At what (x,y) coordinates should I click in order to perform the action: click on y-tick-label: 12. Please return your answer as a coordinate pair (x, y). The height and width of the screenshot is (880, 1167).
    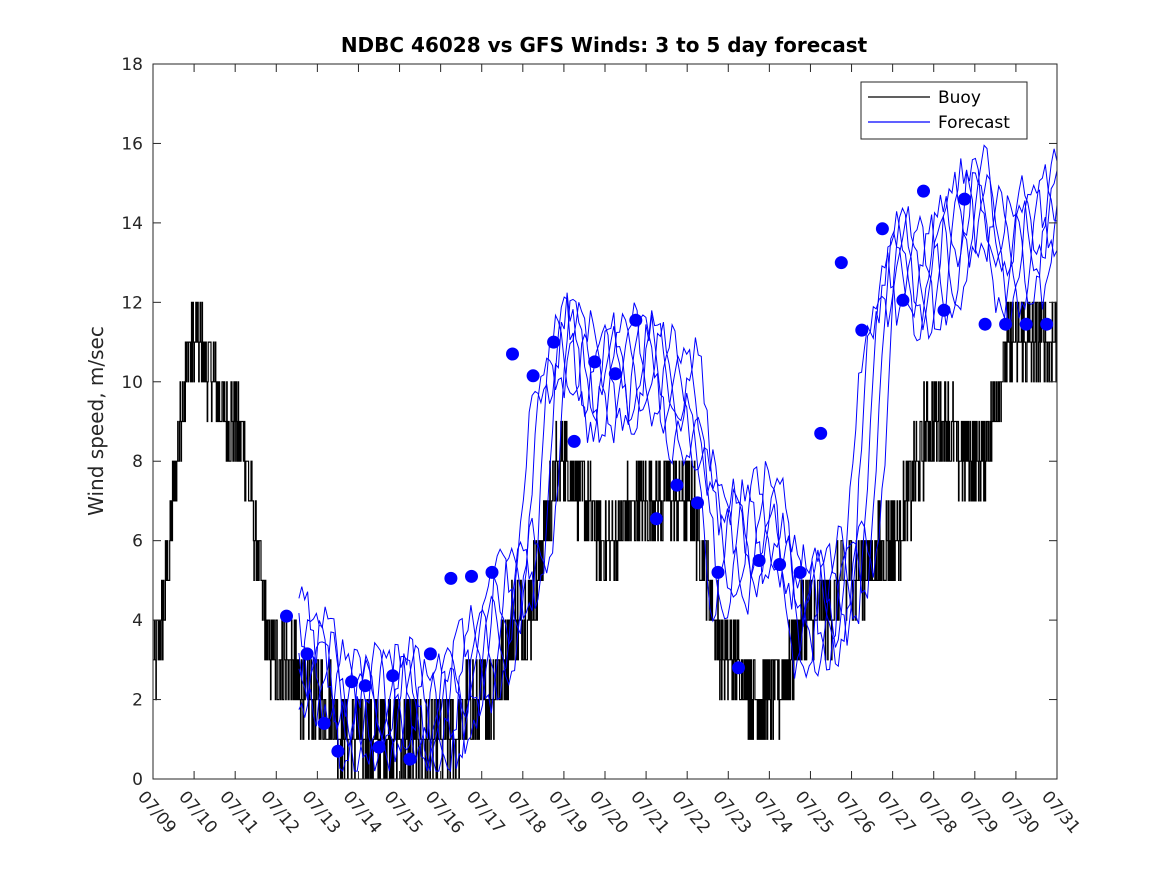
    Looking at the image, I should click on (132, 303).